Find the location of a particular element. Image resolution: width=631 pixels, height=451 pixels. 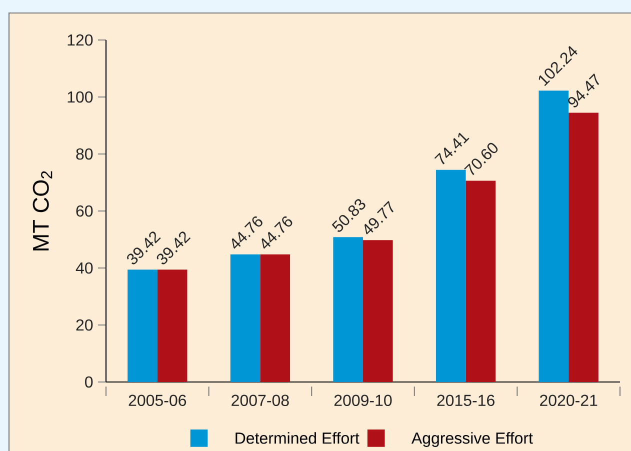

y-axis-title: MT CO$_{2}$ is located at coordinates (42, 210).